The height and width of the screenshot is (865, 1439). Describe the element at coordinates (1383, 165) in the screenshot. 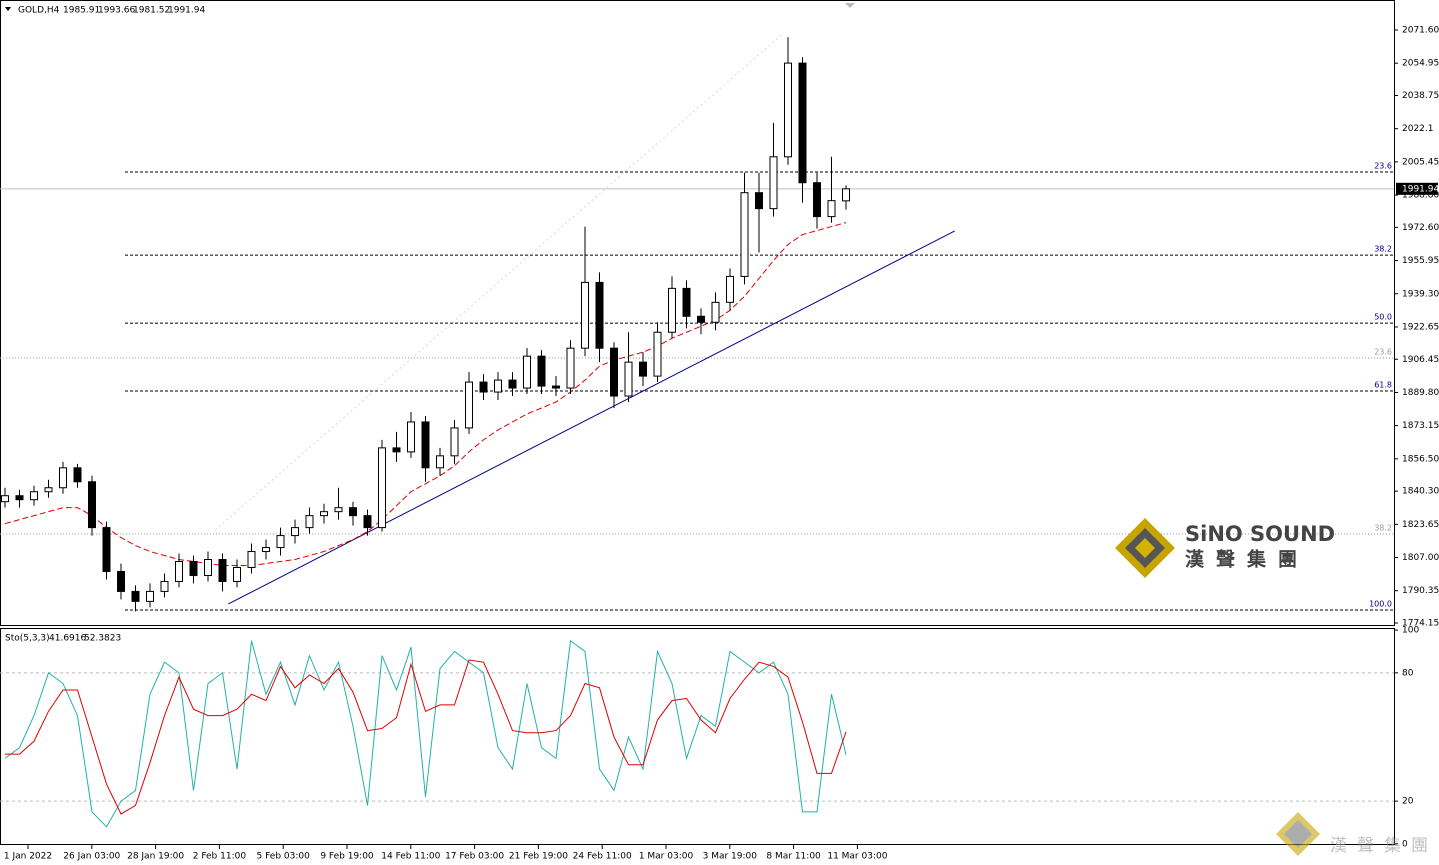

I see `fib-label: 23.6` at that location.